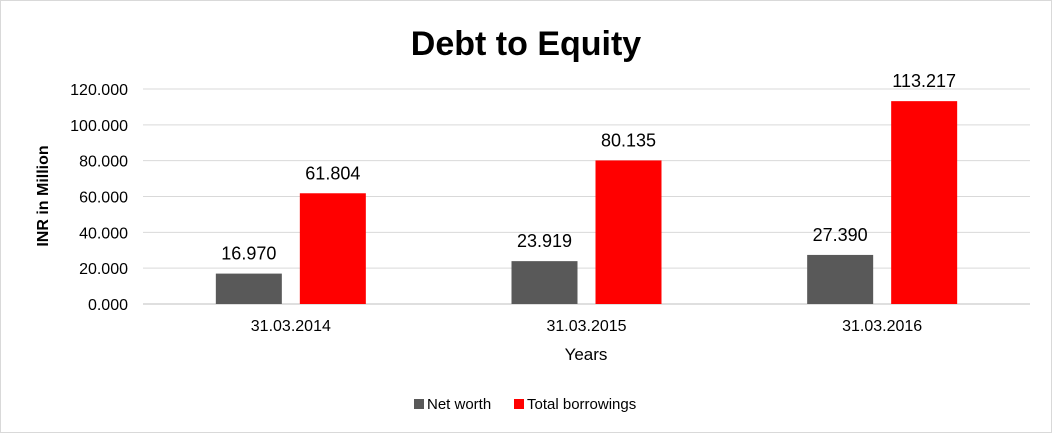 This screenshot has width=1052, height=433. What do you see at coordinates (103, 162) in the screenshot?
I see `y-tick-label: 80.000` at bounding box center [103, 162].